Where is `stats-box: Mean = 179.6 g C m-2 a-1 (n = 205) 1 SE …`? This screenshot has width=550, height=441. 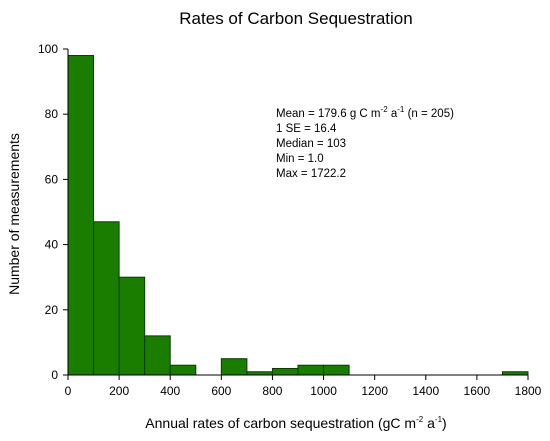
stats-box: Mean = 179.6 g C m-2 a-1 (n = 205) 1 SE … is located at coordinates (365, 142).